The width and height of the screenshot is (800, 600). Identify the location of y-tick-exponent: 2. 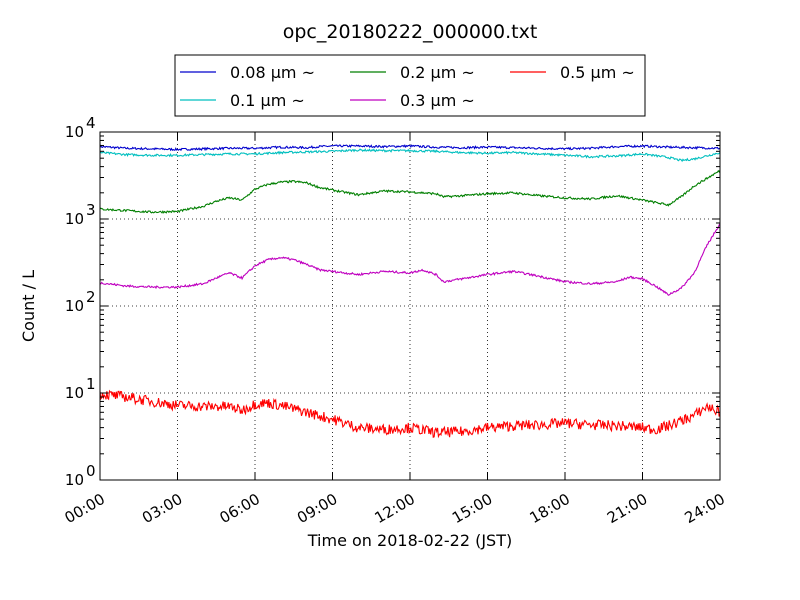
(91, 297).